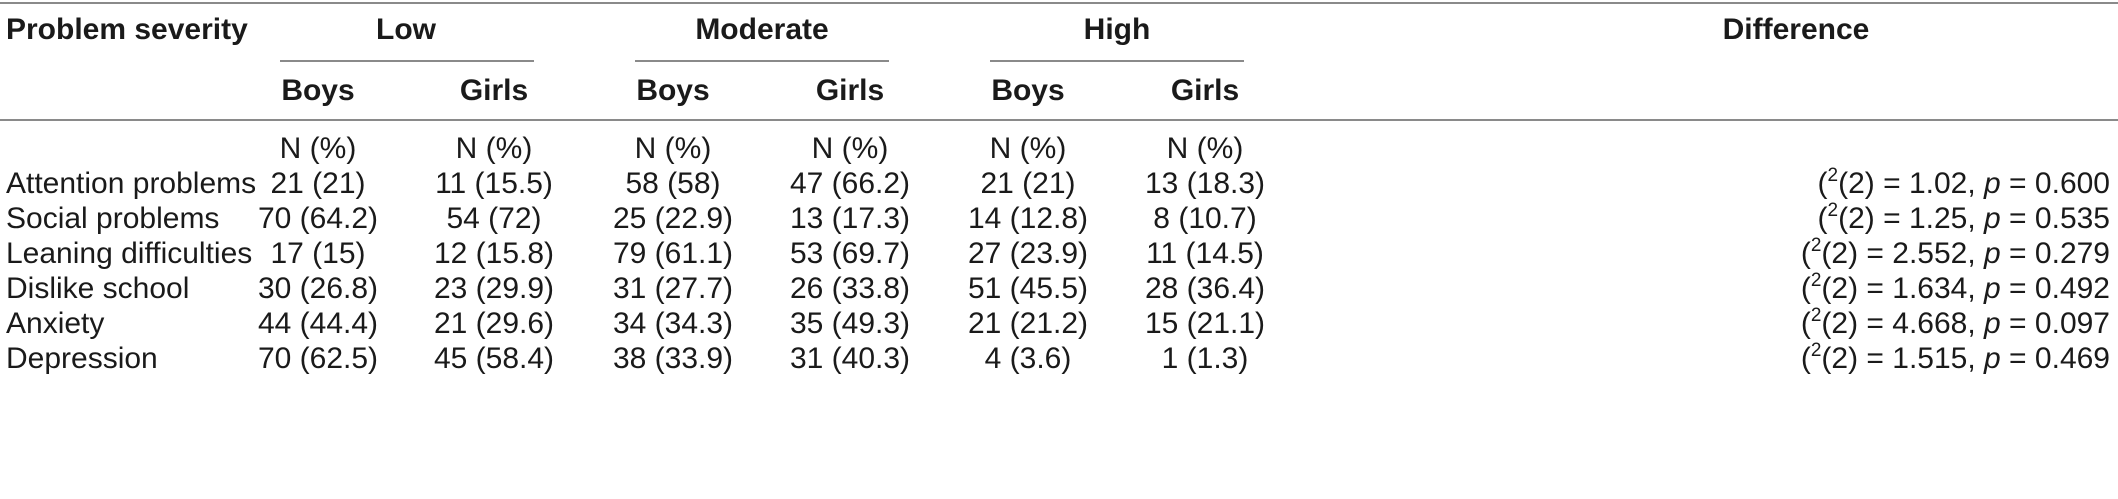 The image size is (2118, 499). Describe the element at coordinates (1059, 3) in the screenshot. I see `top-rule` at that location.